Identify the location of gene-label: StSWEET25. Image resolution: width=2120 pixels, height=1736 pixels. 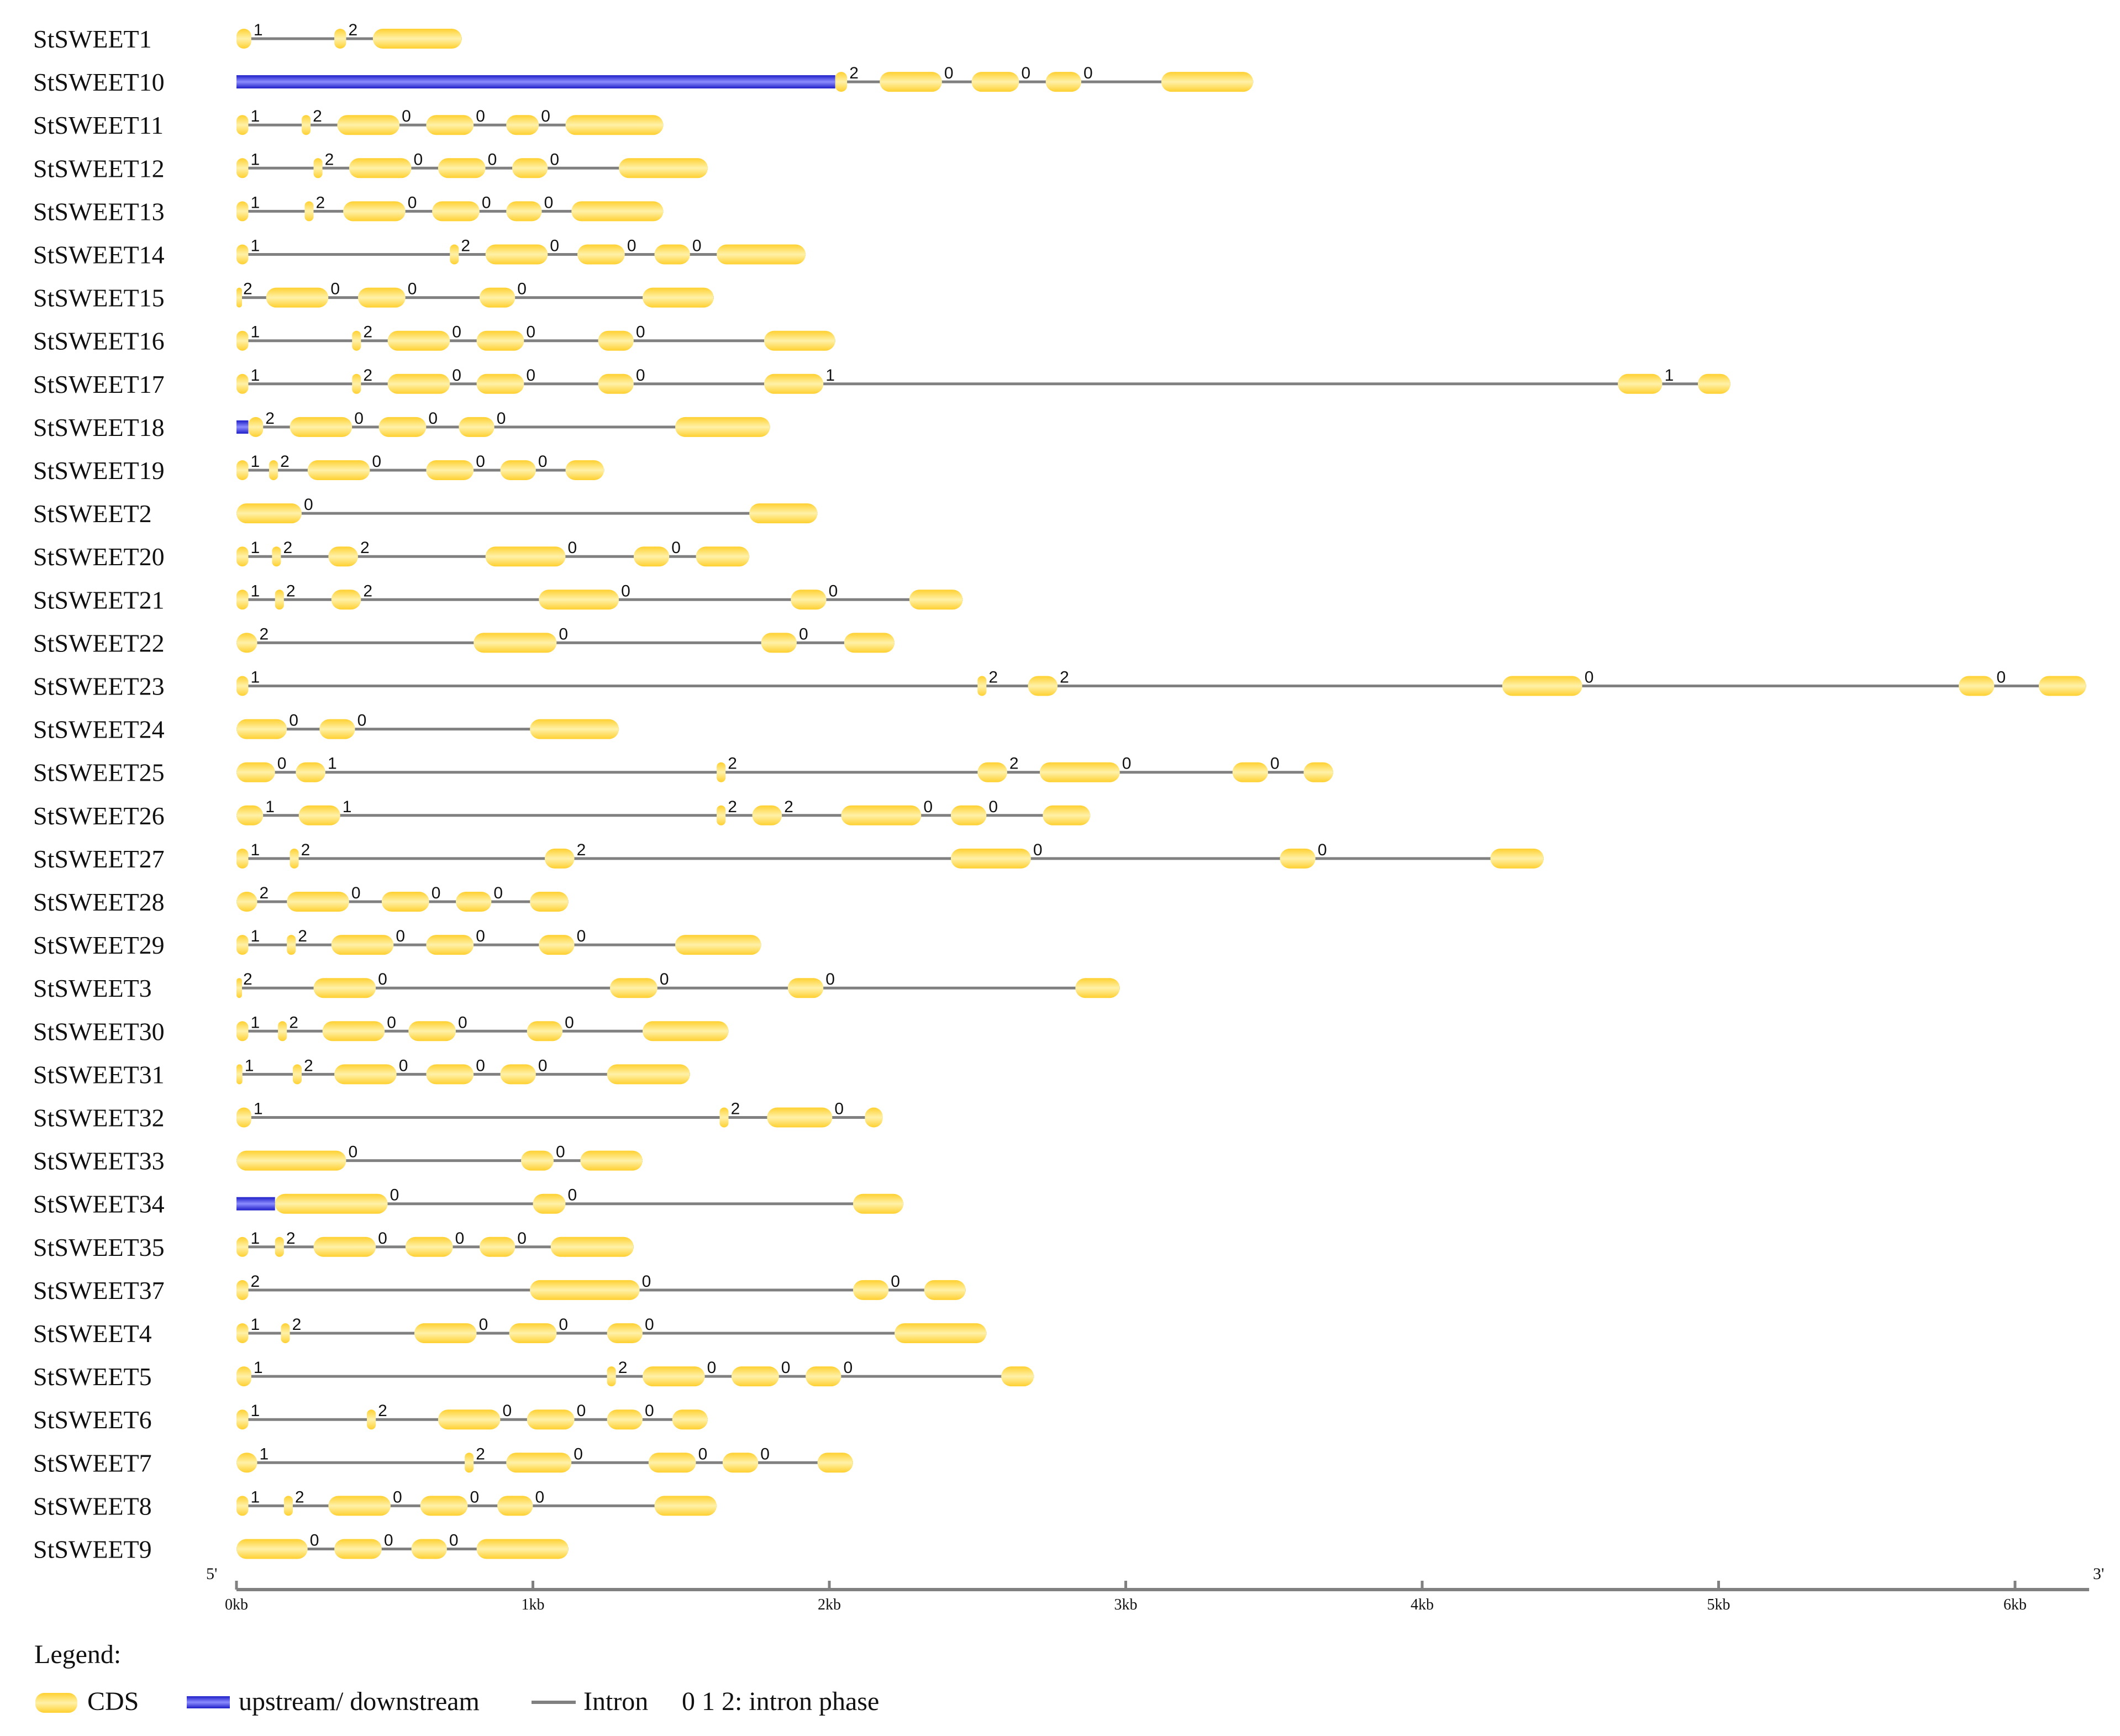
(99, 773).